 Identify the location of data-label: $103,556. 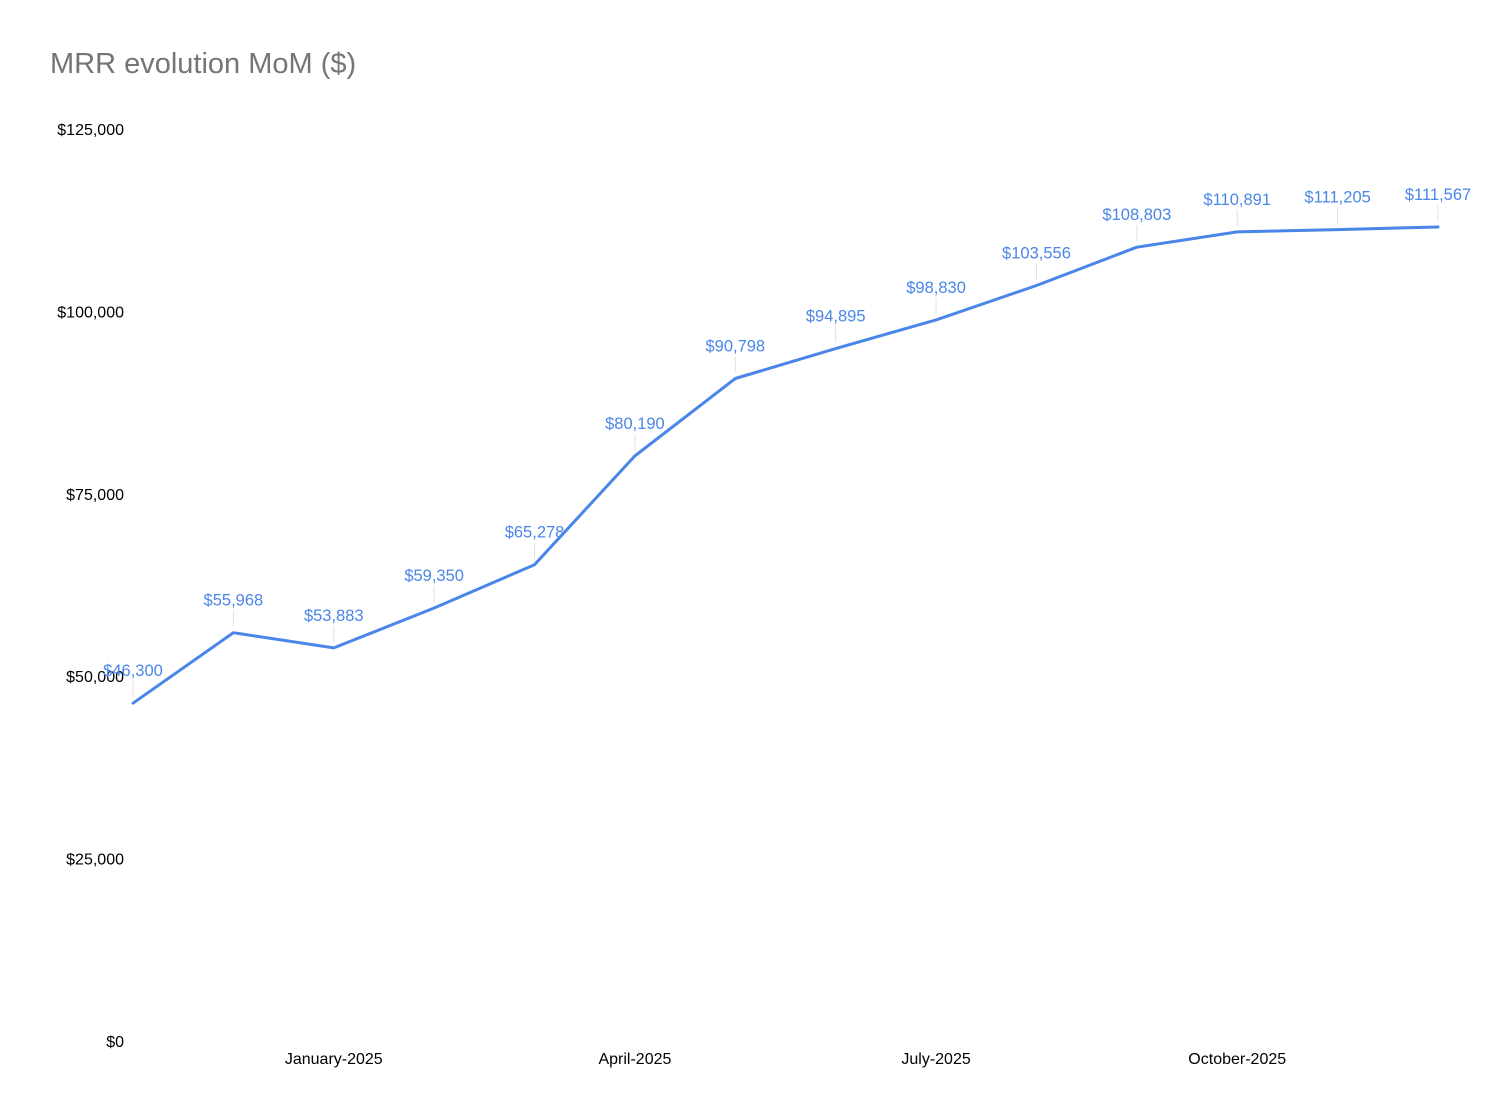
(1036, 253).